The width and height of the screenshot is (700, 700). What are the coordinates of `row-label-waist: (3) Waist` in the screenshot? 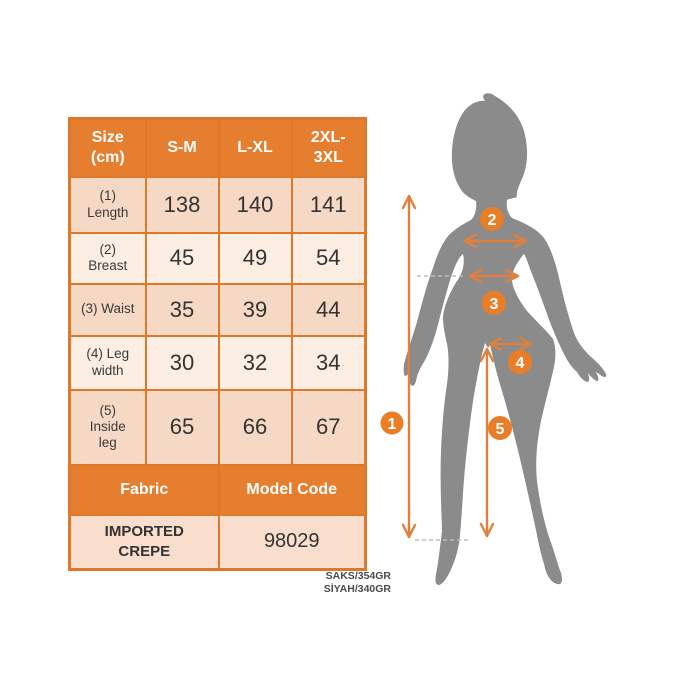 It's located at (107, 309).